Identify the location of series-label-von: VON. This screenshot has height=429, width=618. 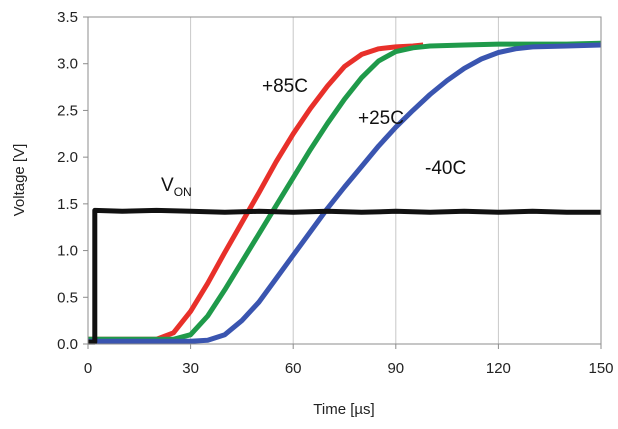
(176, 187).